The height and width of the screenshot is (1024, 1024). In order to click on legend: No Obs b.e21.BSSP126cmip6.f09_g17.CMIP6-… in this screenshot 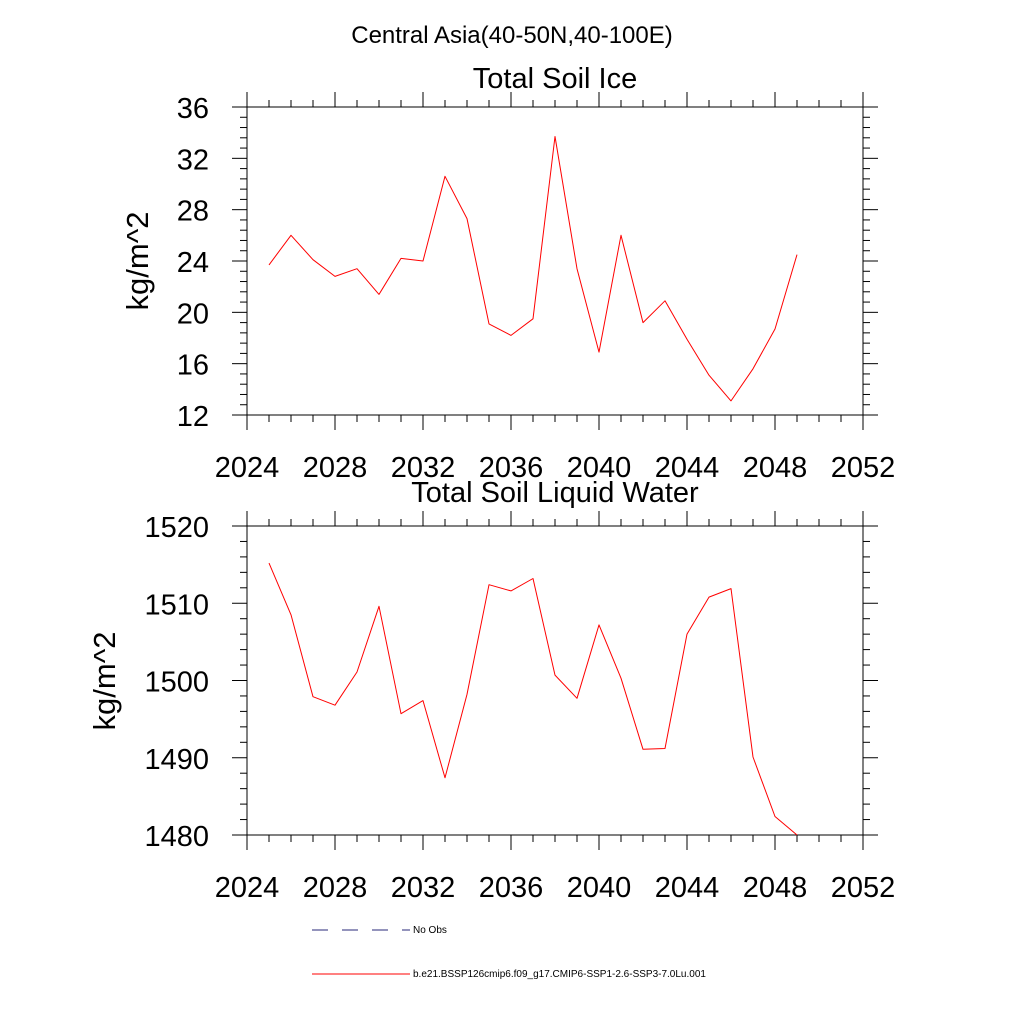, I will do `click(509, 952)`.